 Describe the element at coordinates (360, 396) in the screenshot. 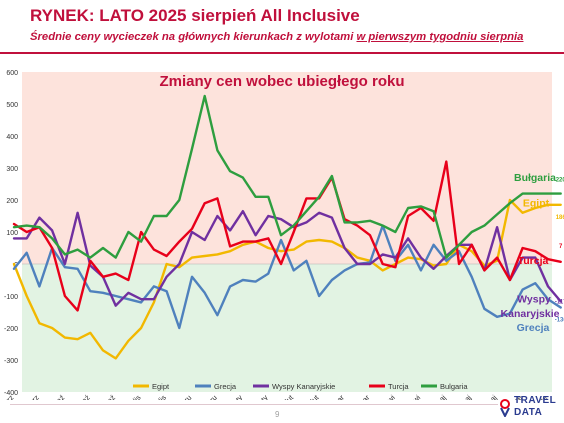

I see `x-tick-label: 20-mar` at that location.